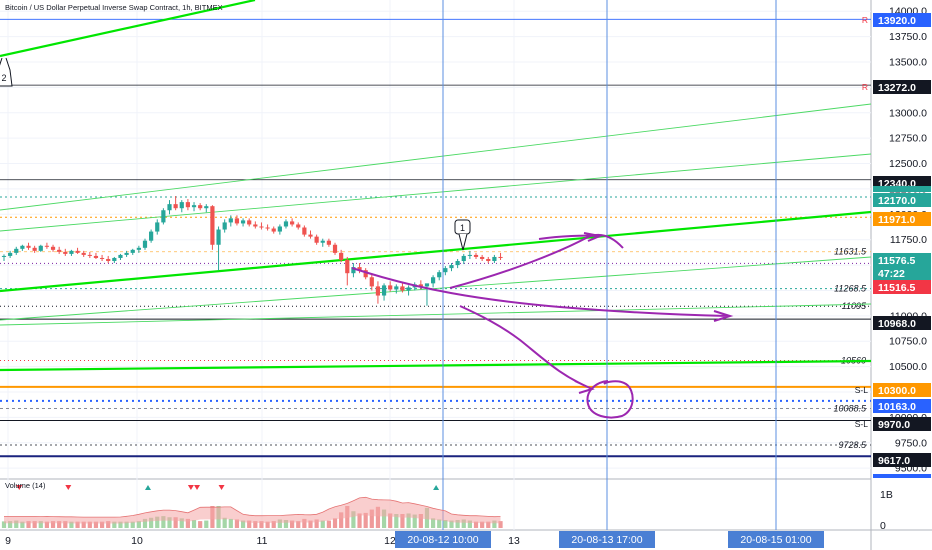 This screenshot has width=932, height=550. Describe the element at coordinates (571, 237) in the screenshot. I see `projection-arrow-up` at that location.